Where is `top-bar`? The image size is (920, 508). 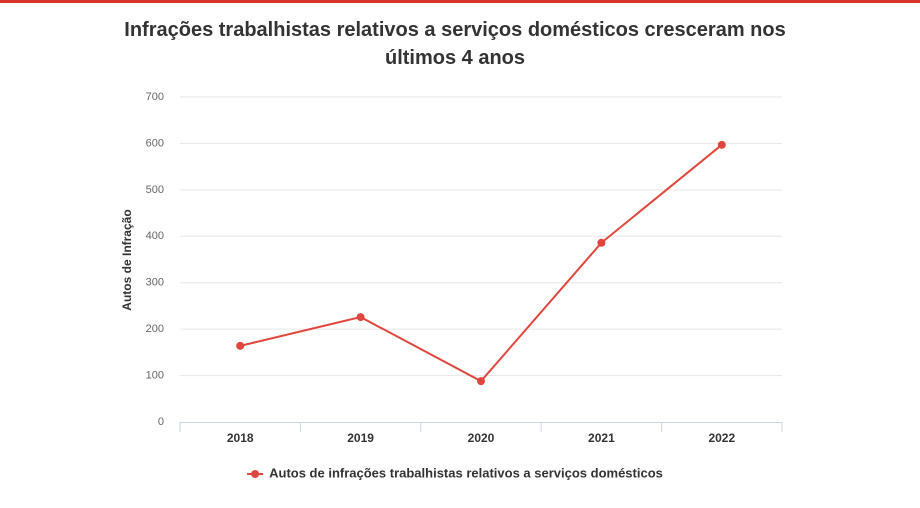
top-bar is located at coordinates (460, 1).